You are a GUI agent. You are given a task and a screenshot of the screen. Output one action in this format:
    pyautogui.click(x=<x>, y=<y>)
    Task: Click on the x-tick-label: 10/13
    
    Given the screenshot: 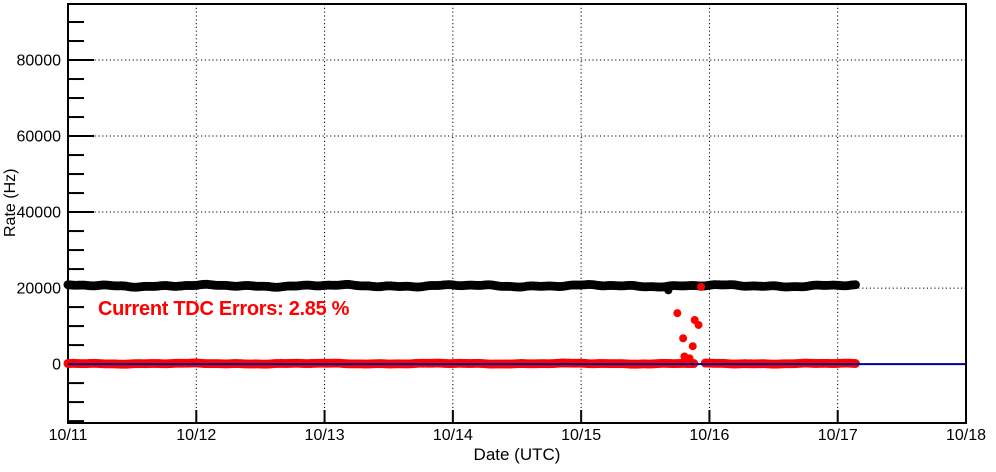 What is the action you would take?
    pyautogui.click(x=325, y=435)
    